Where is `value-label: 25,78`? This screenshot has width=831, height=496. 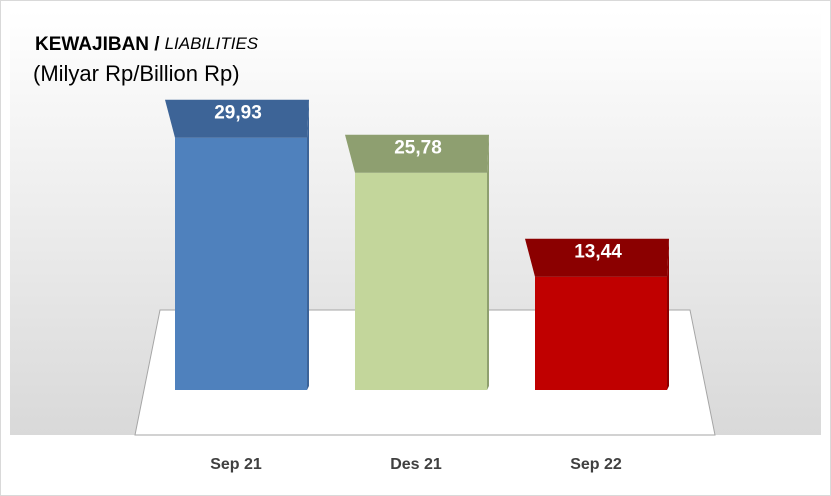
value-label: 25,78 is located at coordinates (418, 148).